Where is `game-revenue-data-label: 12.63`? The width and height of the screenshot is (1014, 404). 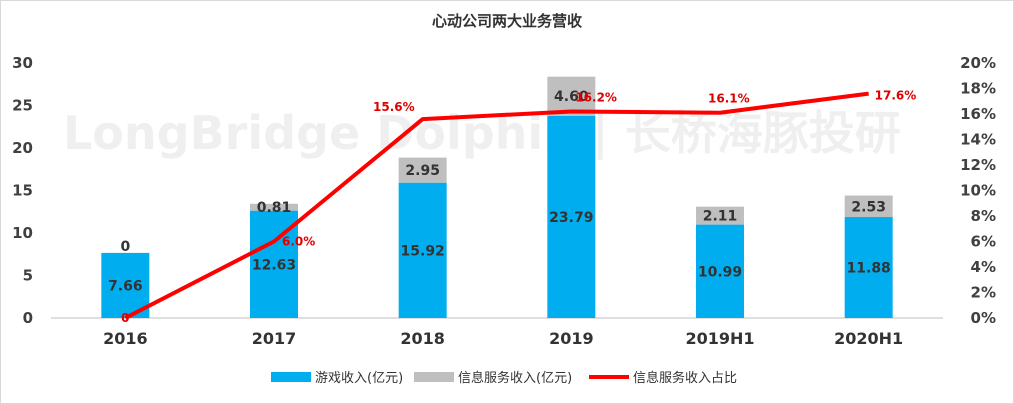
game-revenue-data-label: 12.63 is located at coordinates (274, 265).